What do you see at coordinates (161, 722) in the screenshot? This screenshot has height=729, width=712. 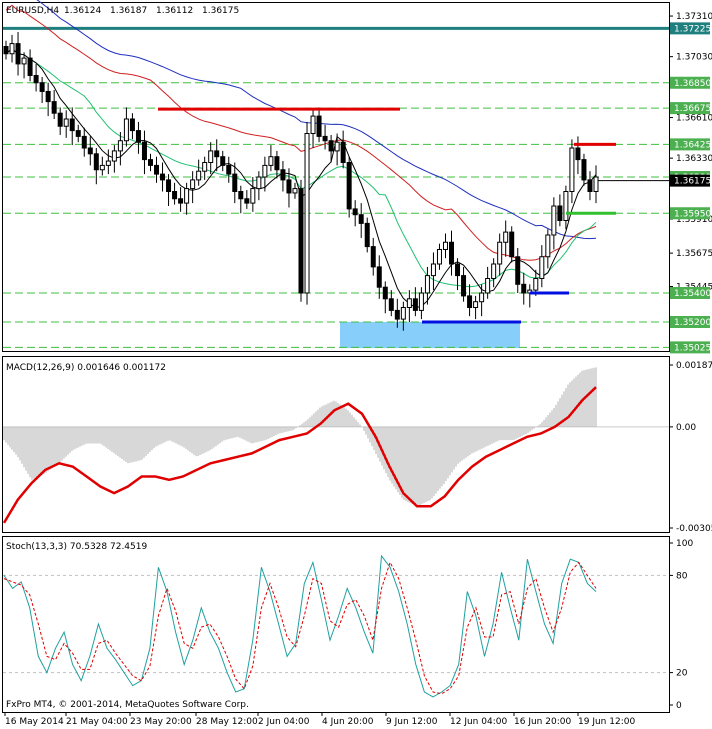 I see `time-tick-label: 23 May 20:00` at bounding box center [161, 722].